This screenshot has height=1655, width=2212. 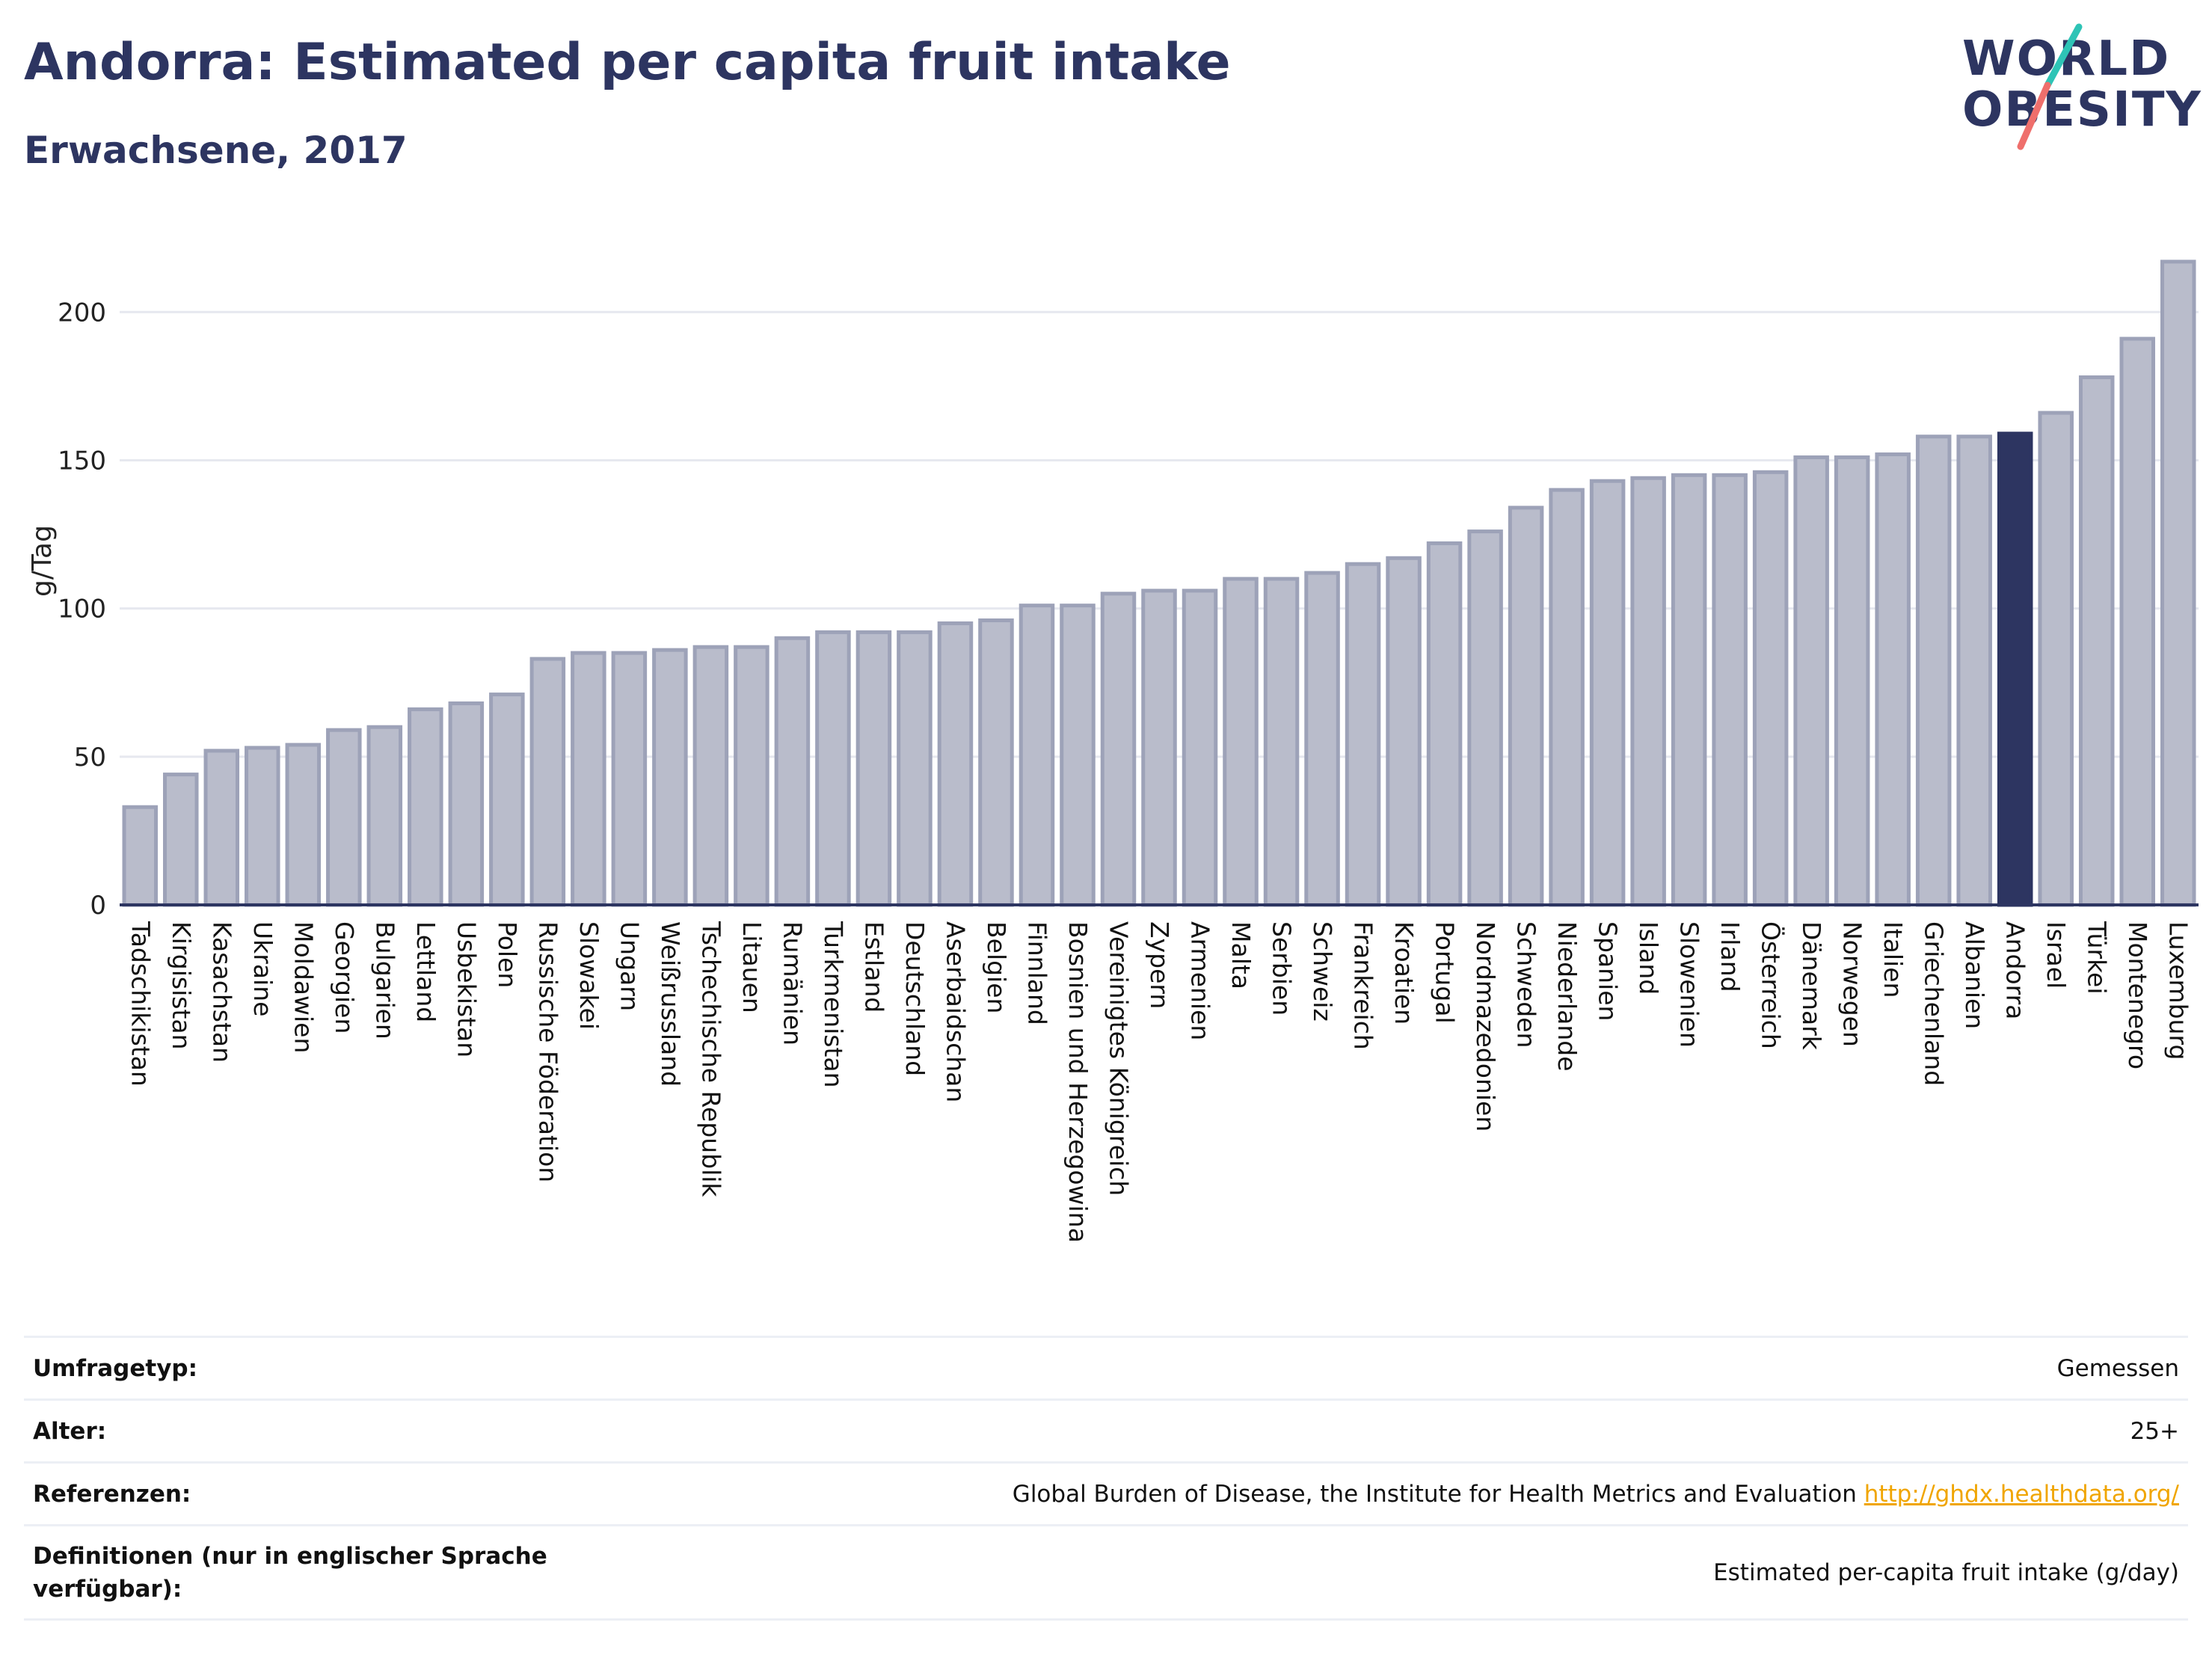 I want to click on x-tick-label: Frankreich, so click(x=1363, y=985).